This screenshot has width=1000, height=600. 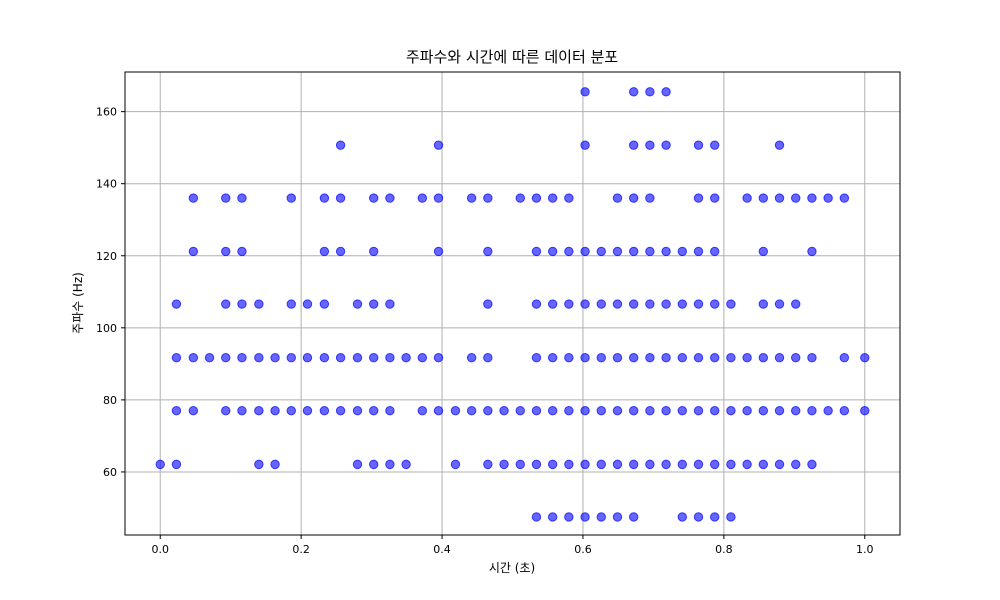 I want to click on x-tick-label: 0.8, so click(x=724, y=549).